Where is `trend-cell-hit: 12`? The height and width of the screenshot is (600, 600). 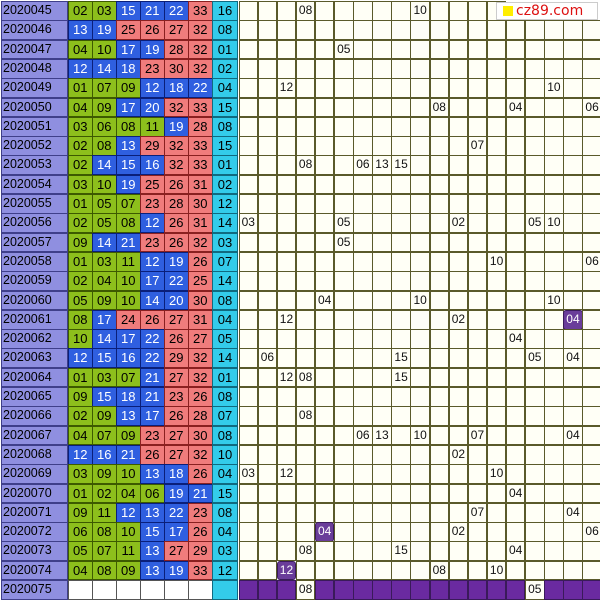
trend-cell-hit: 12 is located at coordinates (286, 319).